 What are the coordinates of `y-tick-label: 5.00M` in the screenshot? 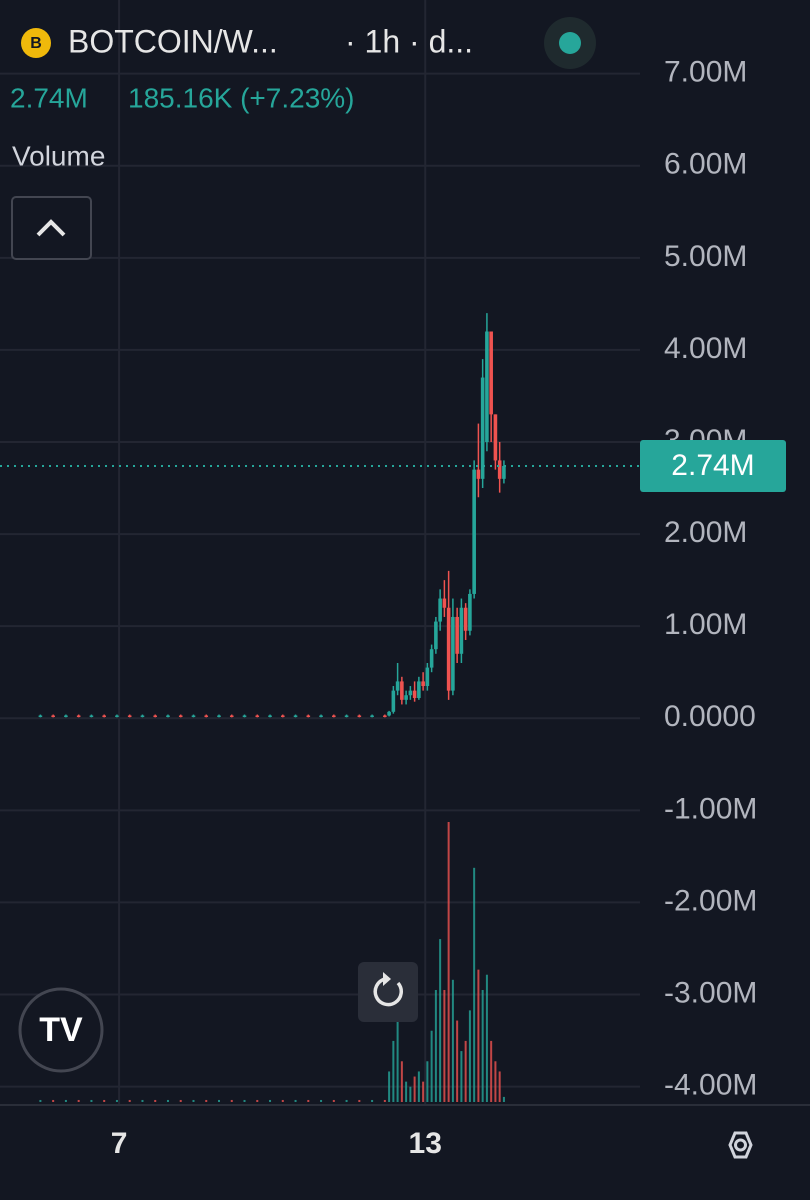 It's located at (705, 256).